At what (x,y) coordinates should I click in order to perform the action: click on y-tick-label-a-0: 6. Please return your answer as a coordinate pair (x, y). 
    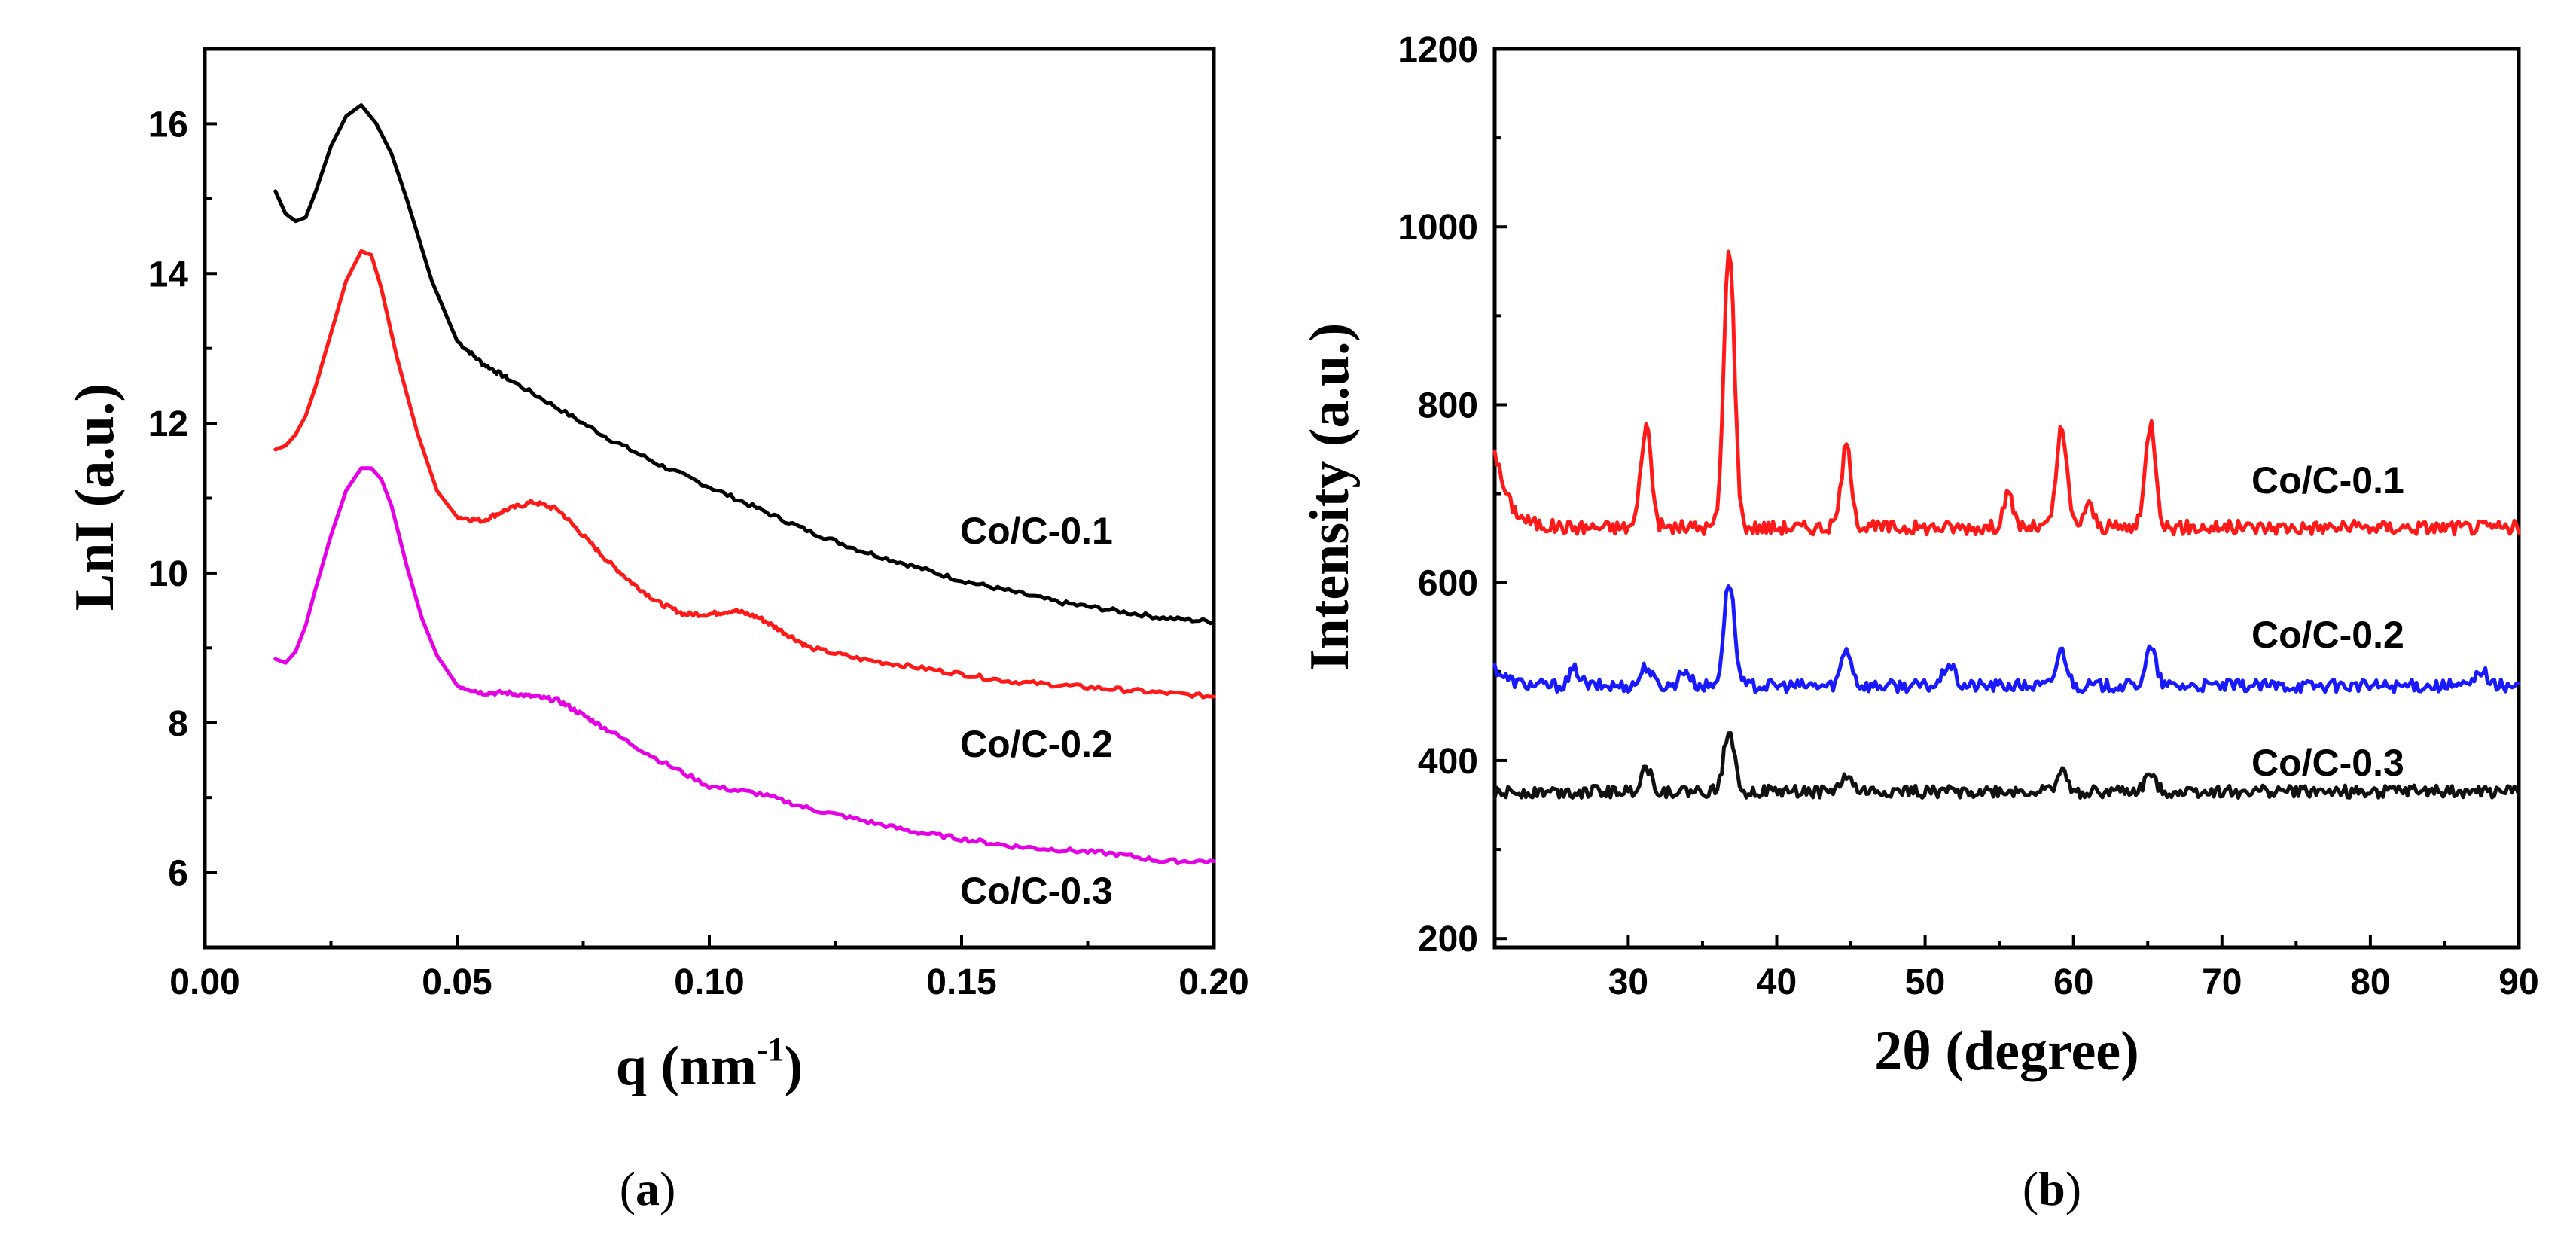
    Looking at the image, I should click on (178, 874).